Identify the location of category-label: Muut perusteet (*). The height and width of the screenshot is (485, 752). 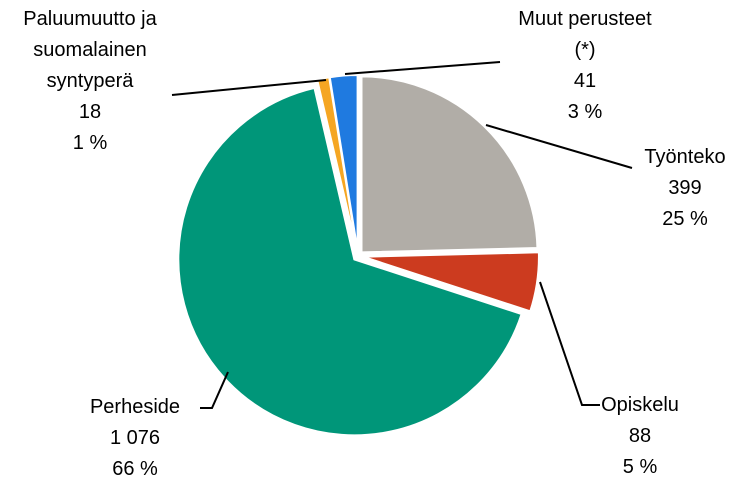
(585, 34).